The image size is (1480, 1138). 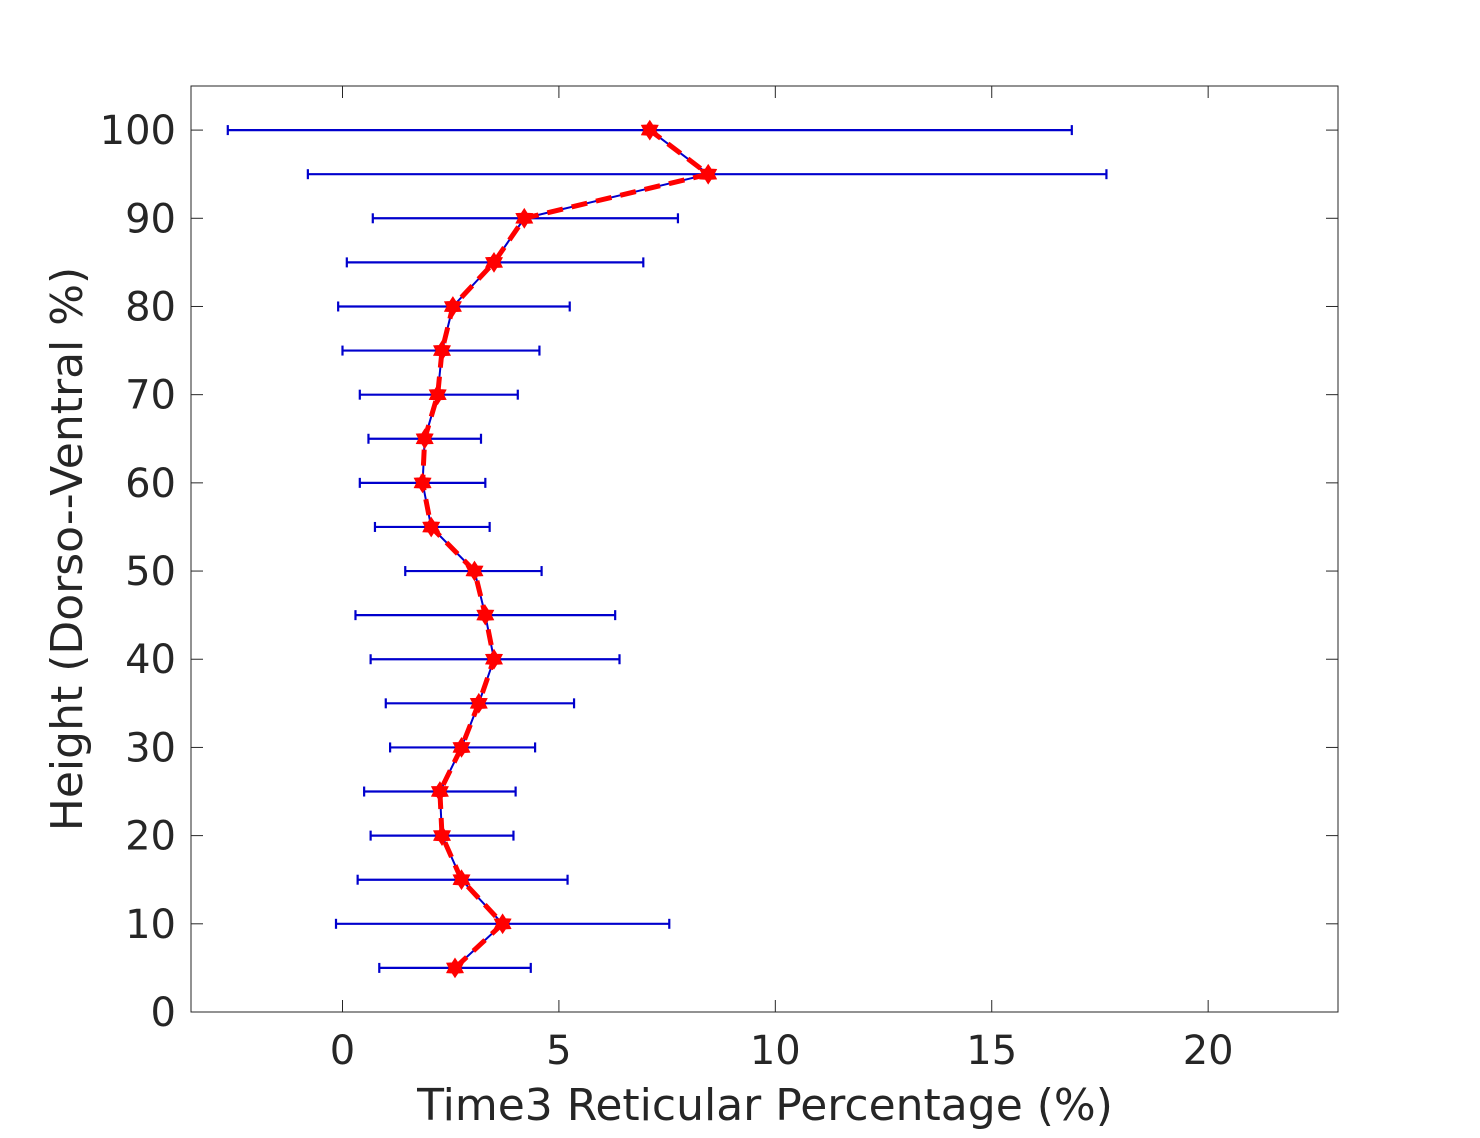 What do you see at coordinates (138, 131) in the screenshot?
I see `y-tick-label: 100` at bounding box center [138, 131].